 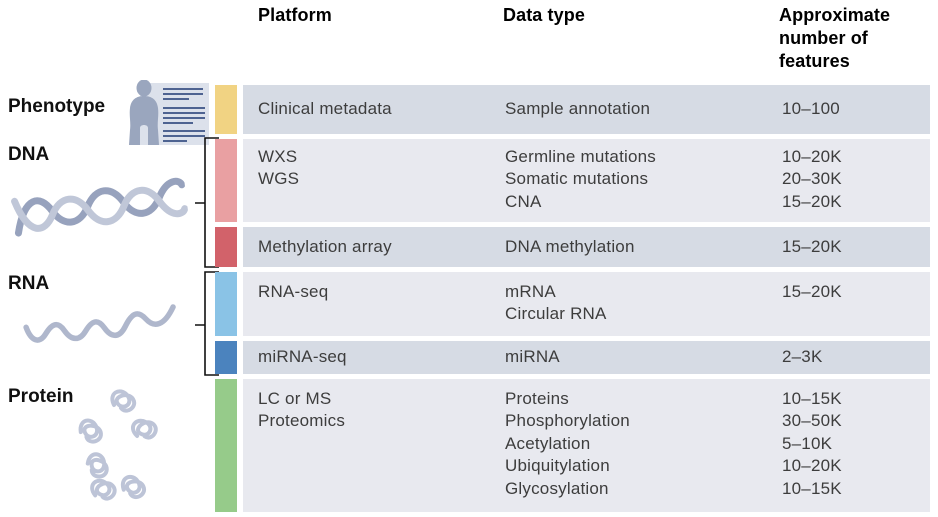 I want to click on data-type-value: Proteins, so click(x=537, y=398).